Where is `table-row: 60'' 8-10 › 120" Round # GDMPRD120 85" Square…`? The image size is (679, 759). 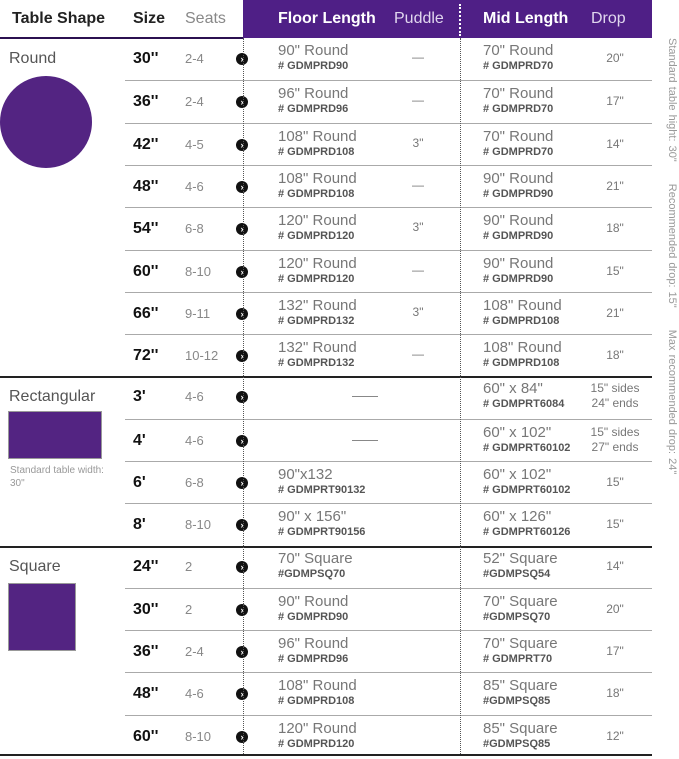 table-row: 60'' 8-10 › 120" Round # GDMPRD120 85" Square… is located at coordinates (388, 735).